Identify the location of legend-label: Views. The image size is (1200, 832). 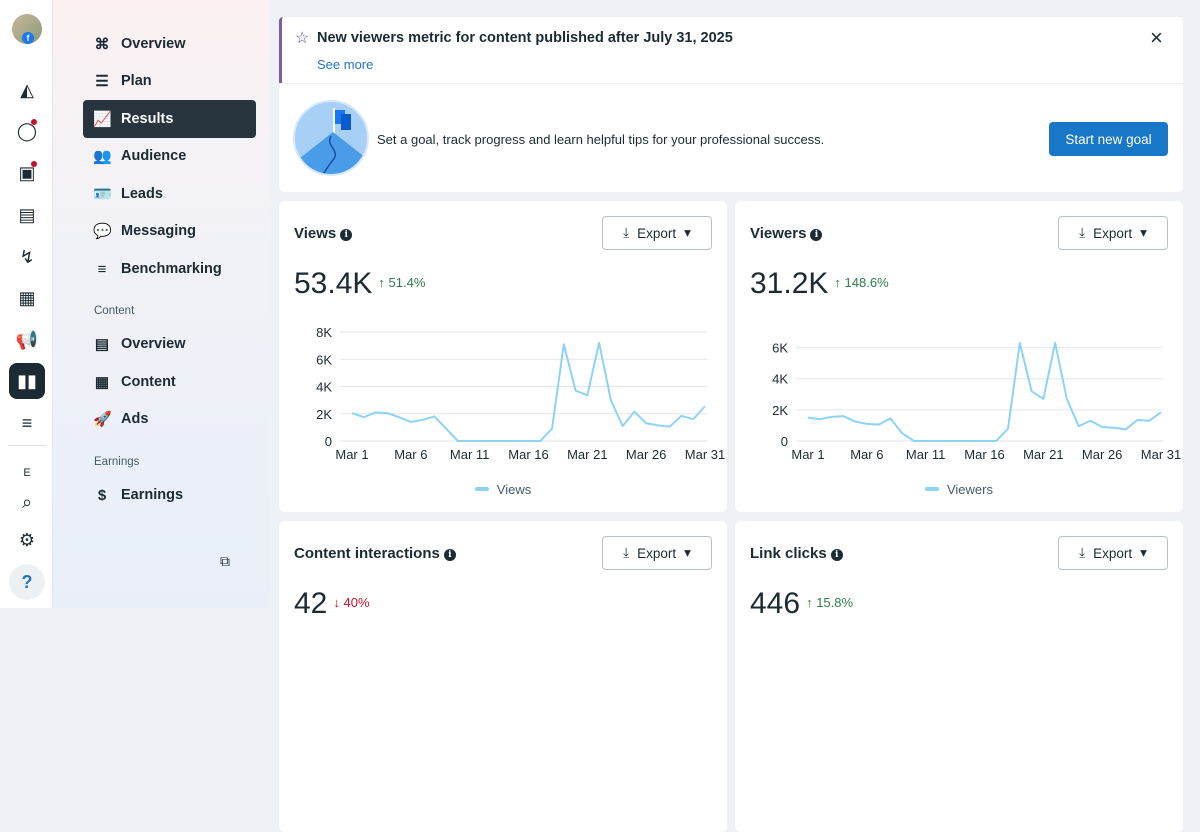
(514, 489).